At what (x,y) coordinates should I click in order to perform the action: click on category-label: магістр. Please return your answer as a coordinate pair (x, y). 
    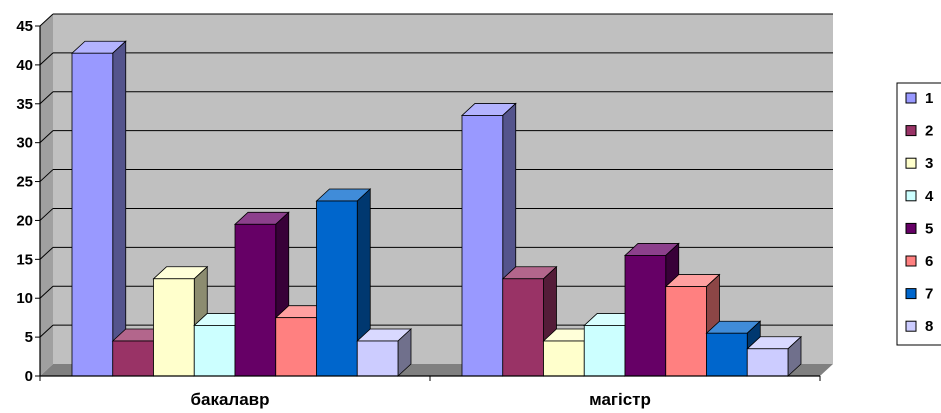
    Looking at the image, I should click on (620, 399).